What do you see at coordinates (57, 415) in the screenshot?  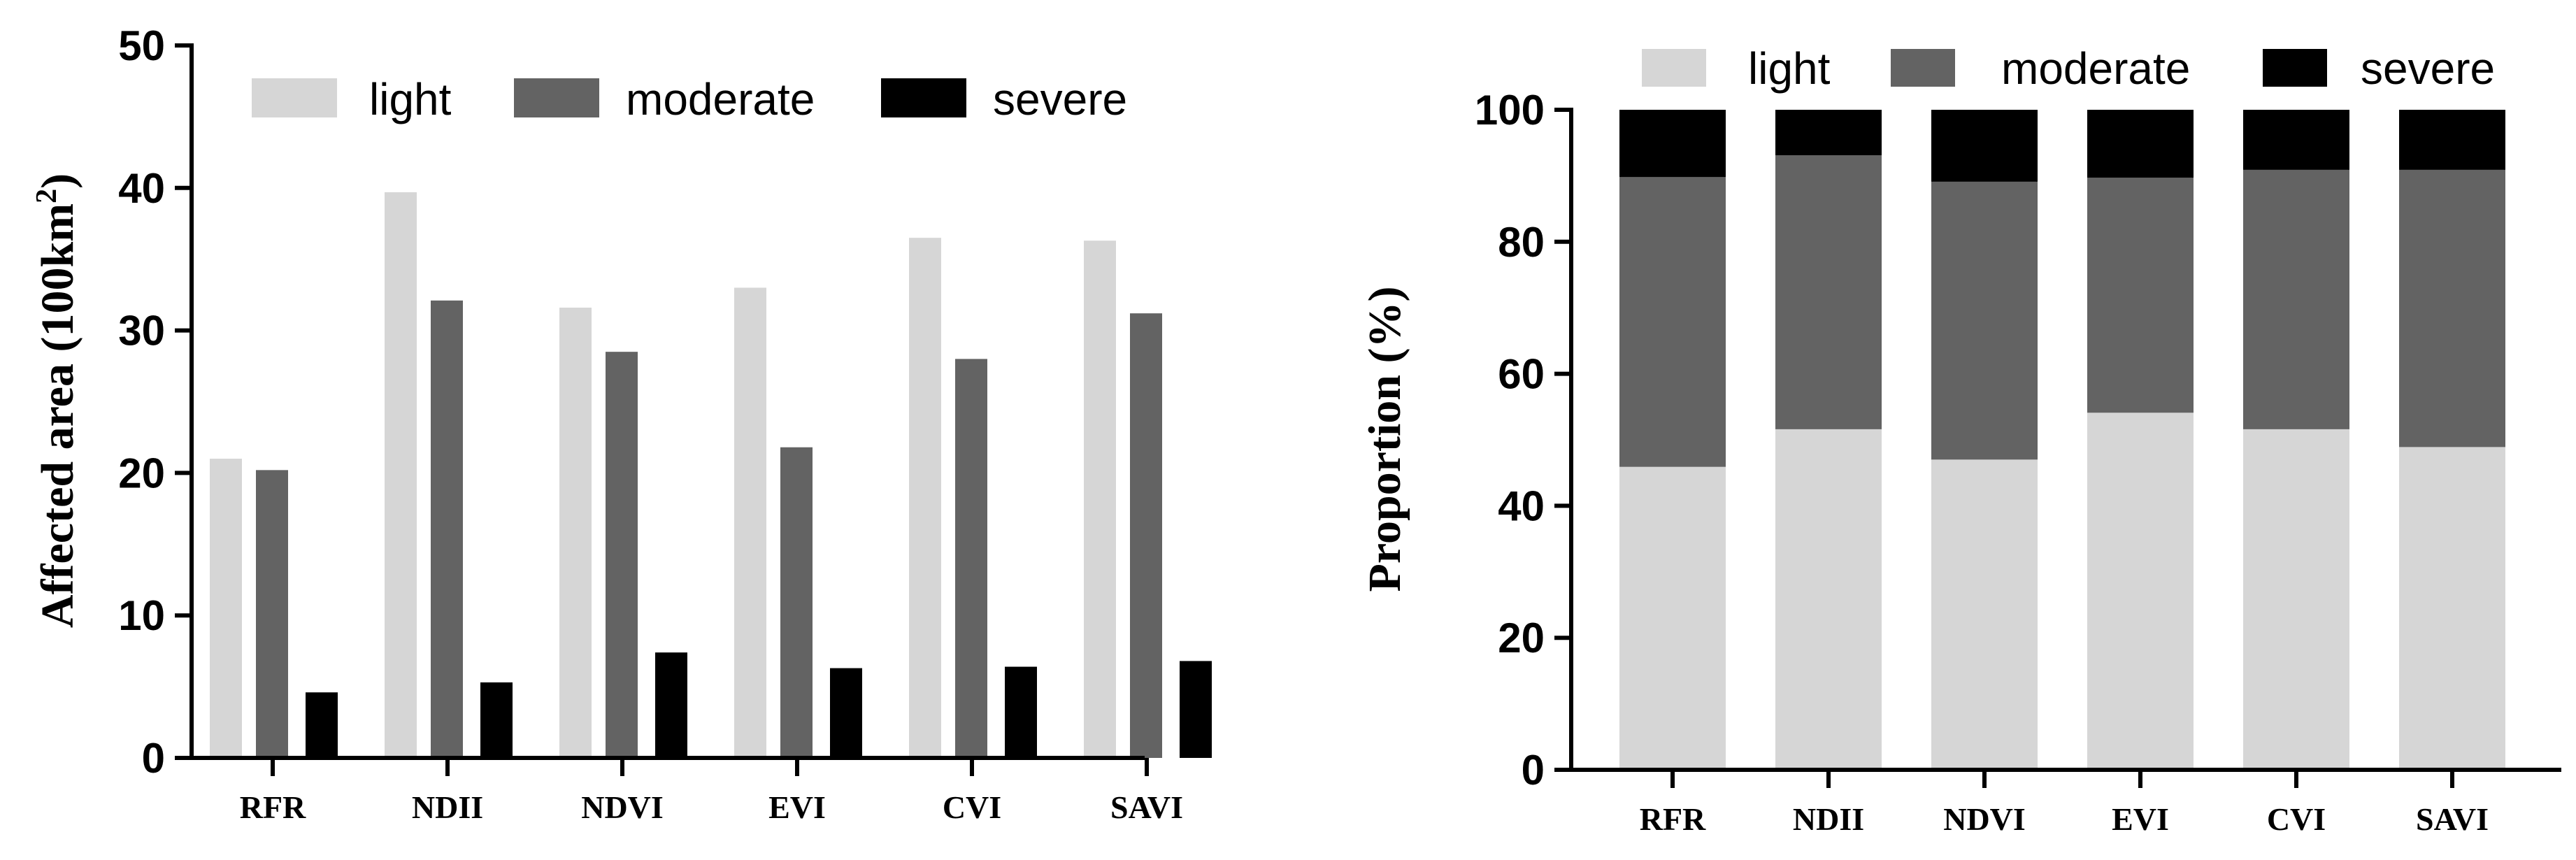 I see `y-axis-title-text: Affected area (100km` at bounding box center [57, 415].